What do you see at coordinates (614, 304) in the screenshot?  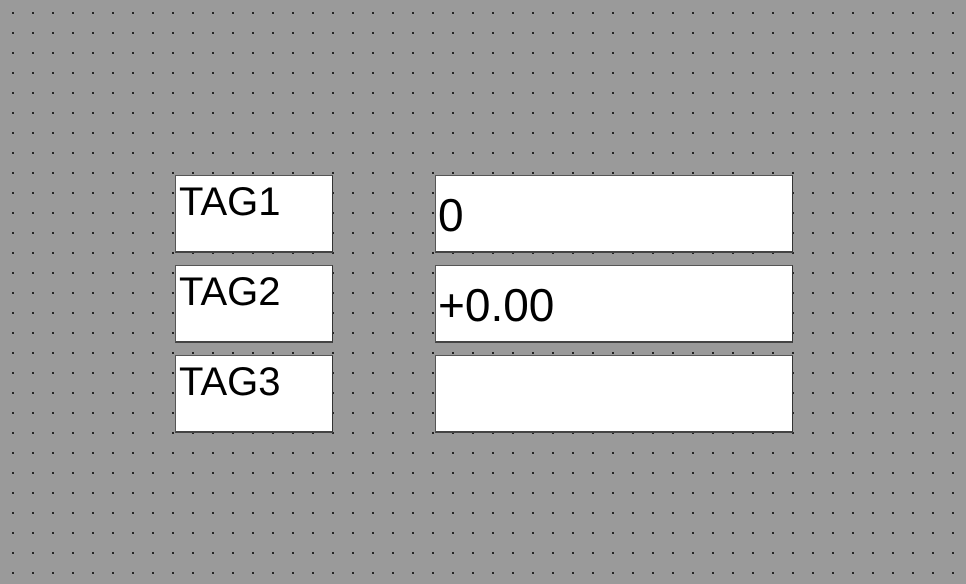 I see `tag-value-field-2: +0.00` at bounding box center [614, 304].